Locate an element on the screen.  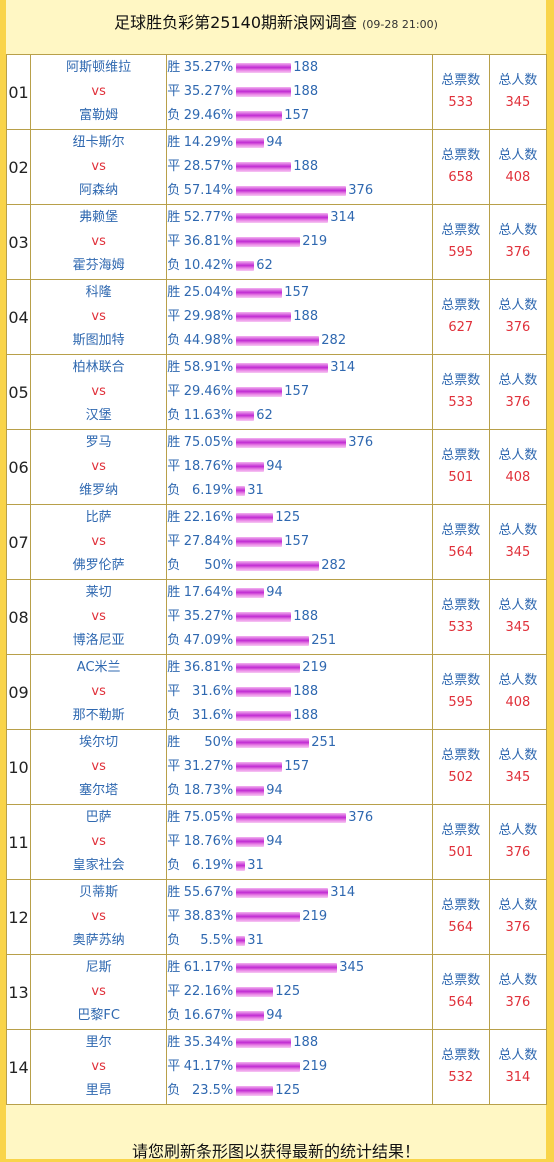
outcome-percent: 16.67% is located at coordinates (208, 1015).